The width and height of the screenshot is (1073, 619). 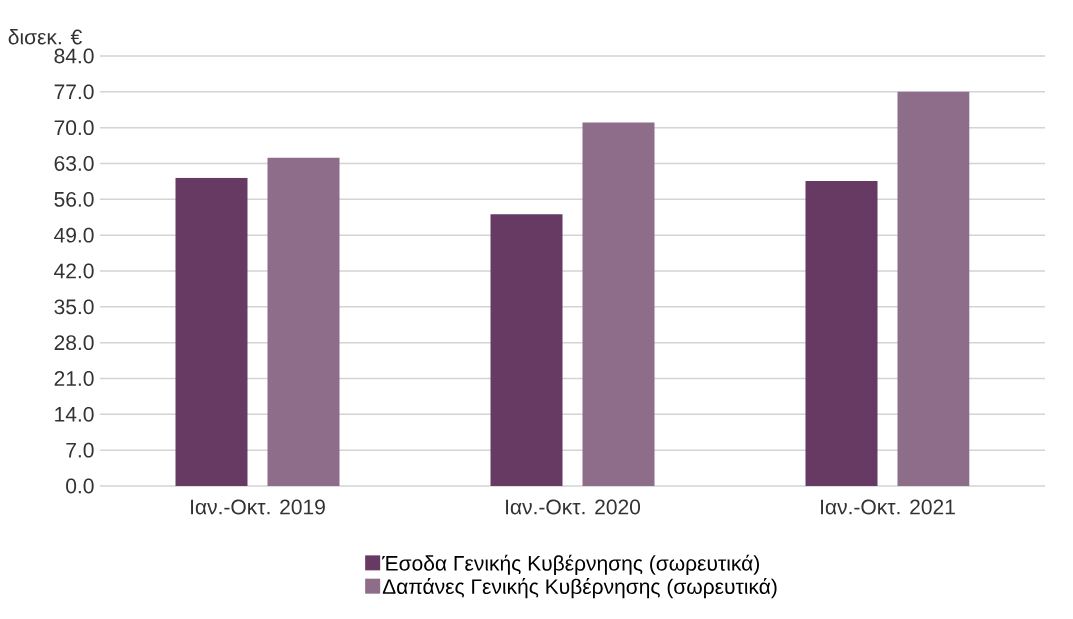 I want to click on y-tick-label: 28.0, so click(x=74, y=343).